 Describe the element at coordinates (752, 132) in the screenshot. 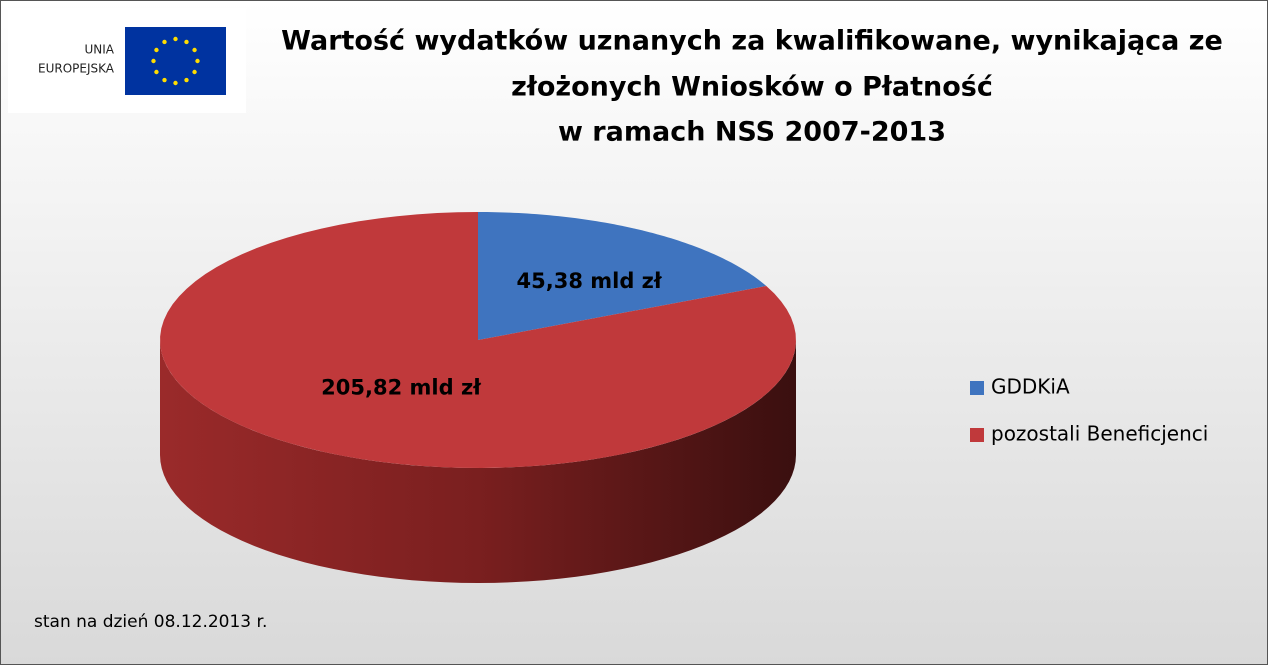

I see `chart-title: w ramach NSS 2007-2013` at that location.